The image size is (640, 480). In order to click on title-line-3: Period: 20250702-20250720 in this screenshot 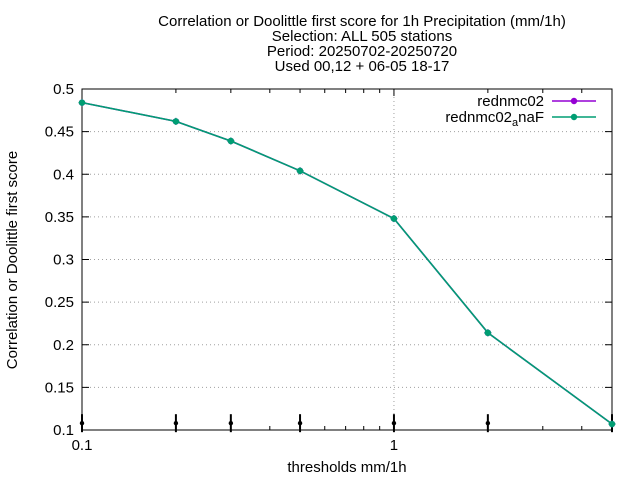, I will do `click(362, 51)`.